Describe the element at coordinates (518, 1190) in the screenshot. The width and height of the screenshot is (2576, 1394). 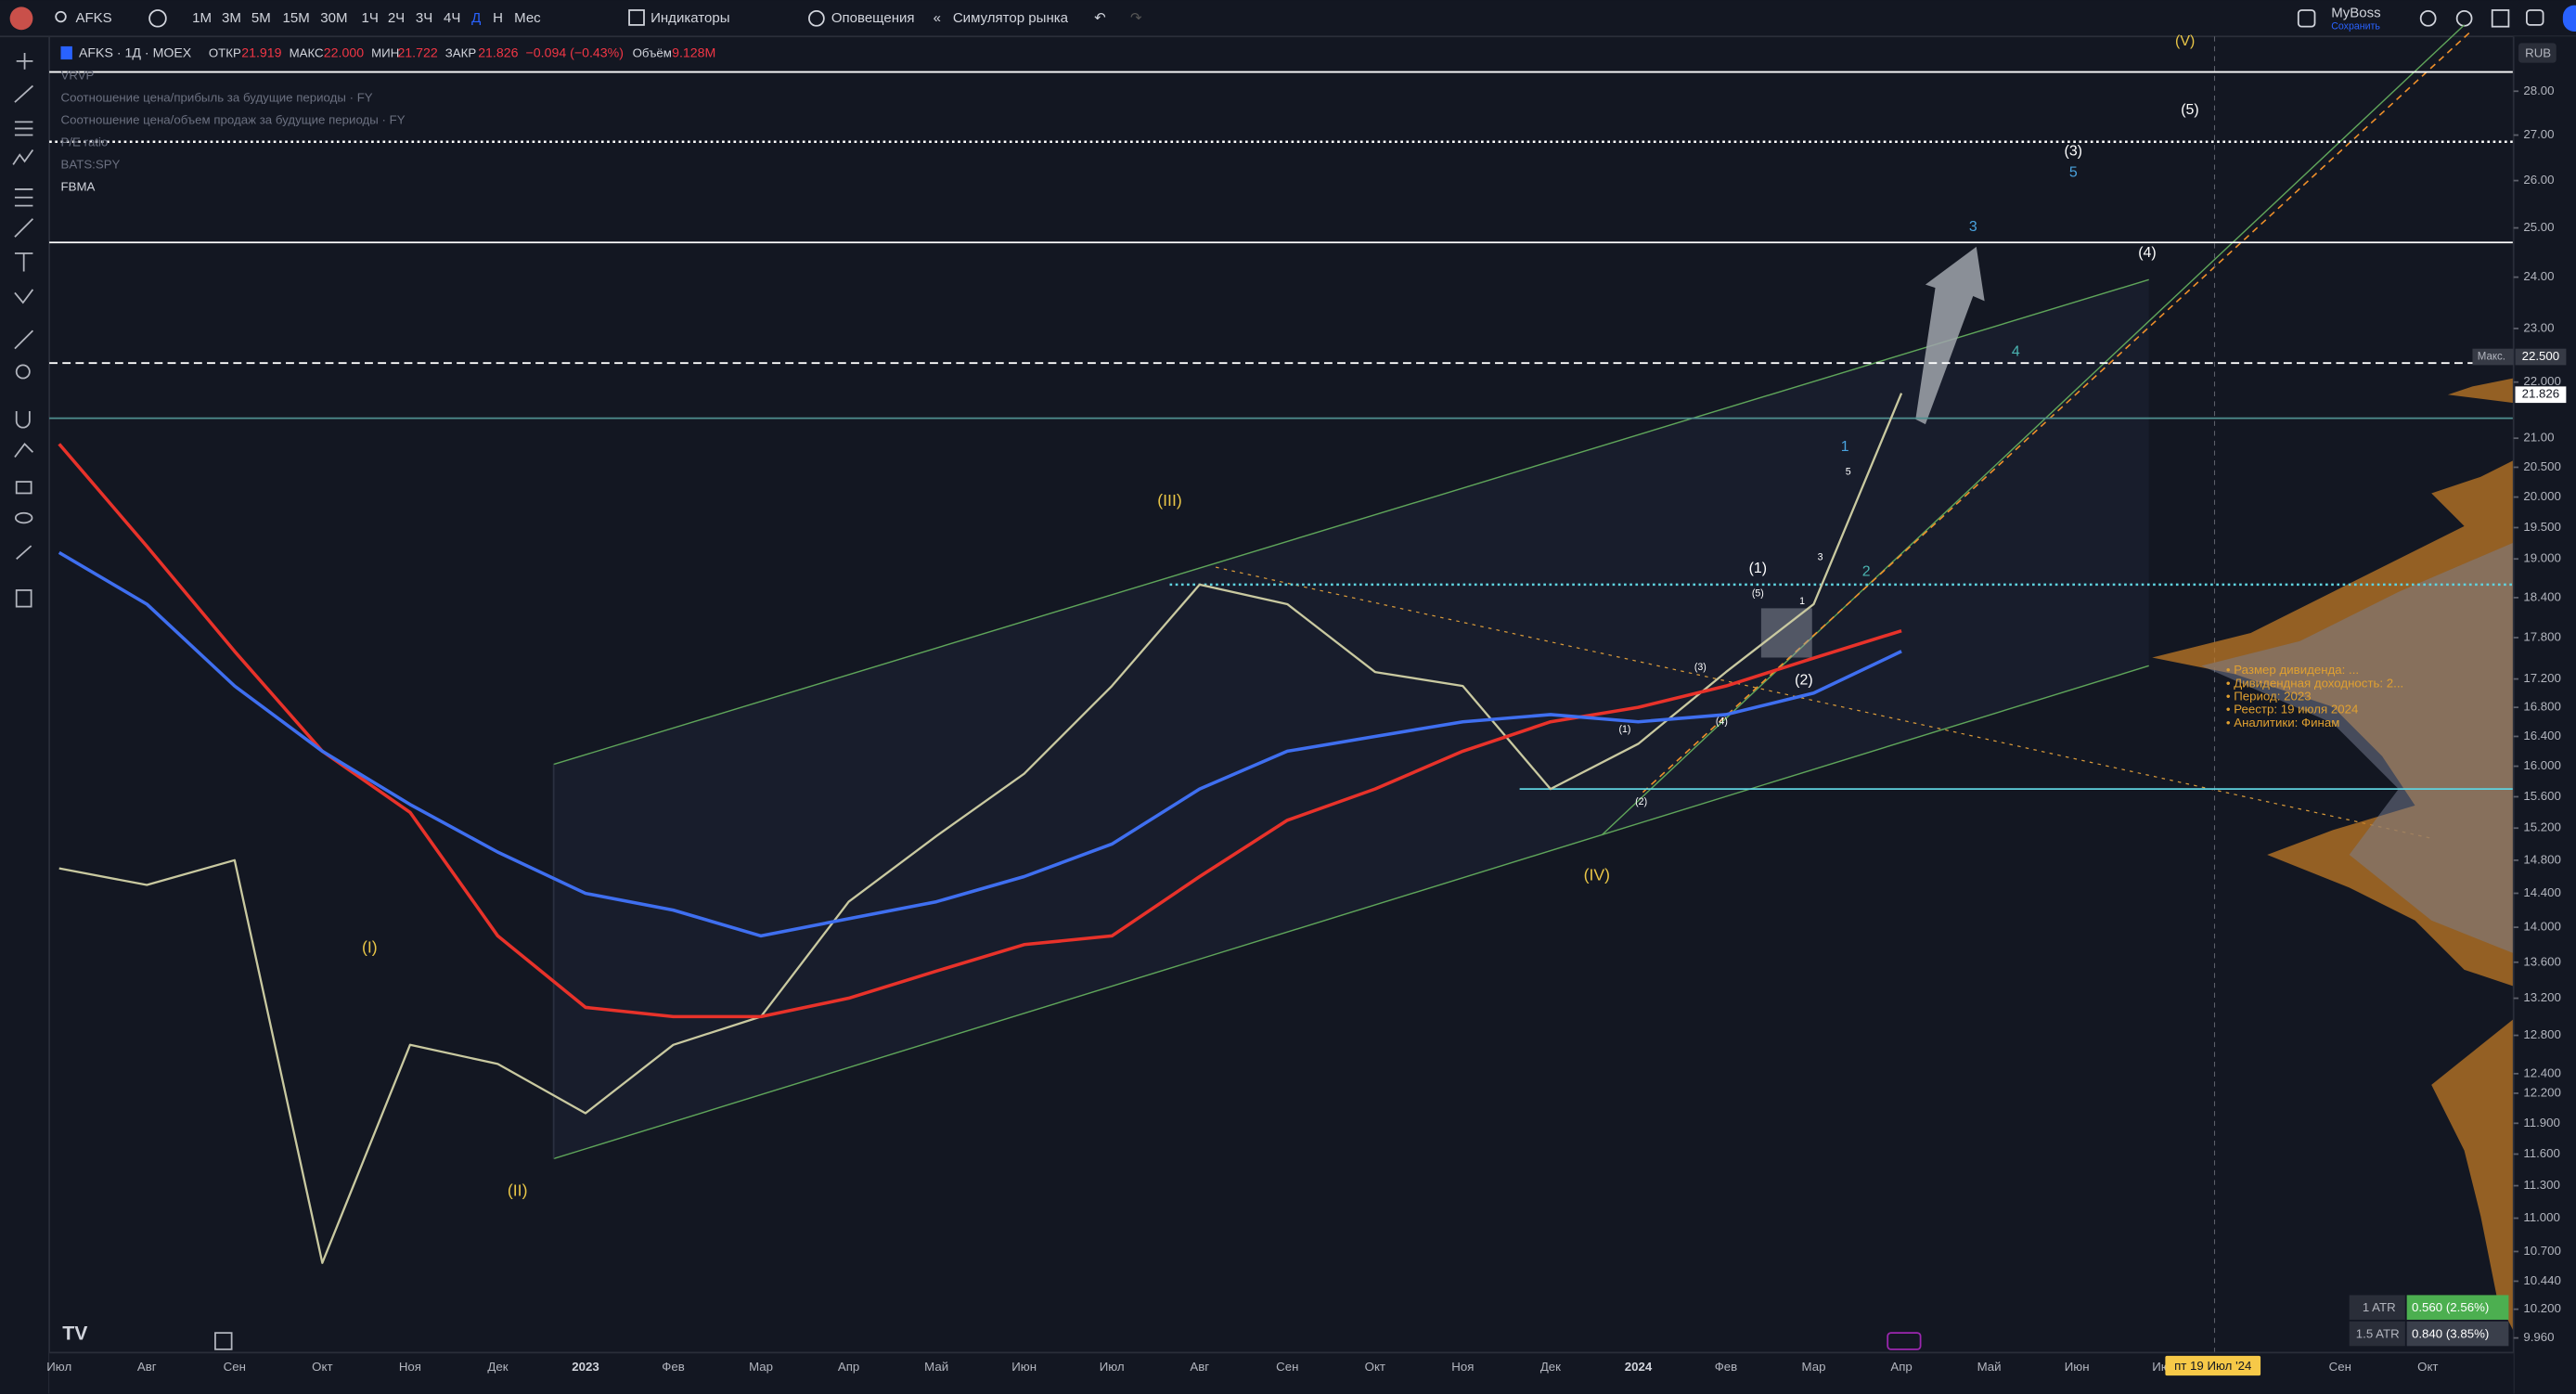
I see `wave-label: (II)` at that location.